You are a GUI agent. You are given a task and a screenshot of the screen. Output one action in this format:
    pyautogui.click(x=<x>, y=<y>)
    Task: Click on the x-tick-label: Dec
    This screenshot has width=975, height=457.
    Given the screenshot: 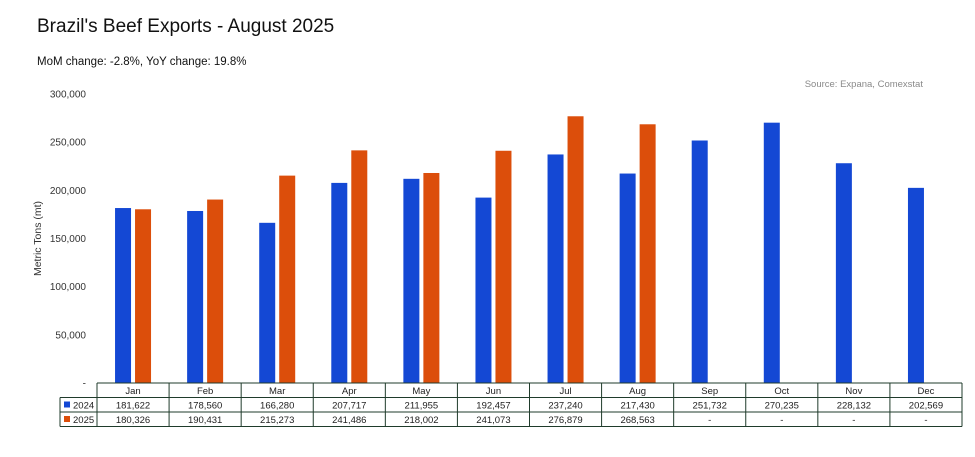 What is the action you would take?
    pyautogui.click(x=926, y=391)
    